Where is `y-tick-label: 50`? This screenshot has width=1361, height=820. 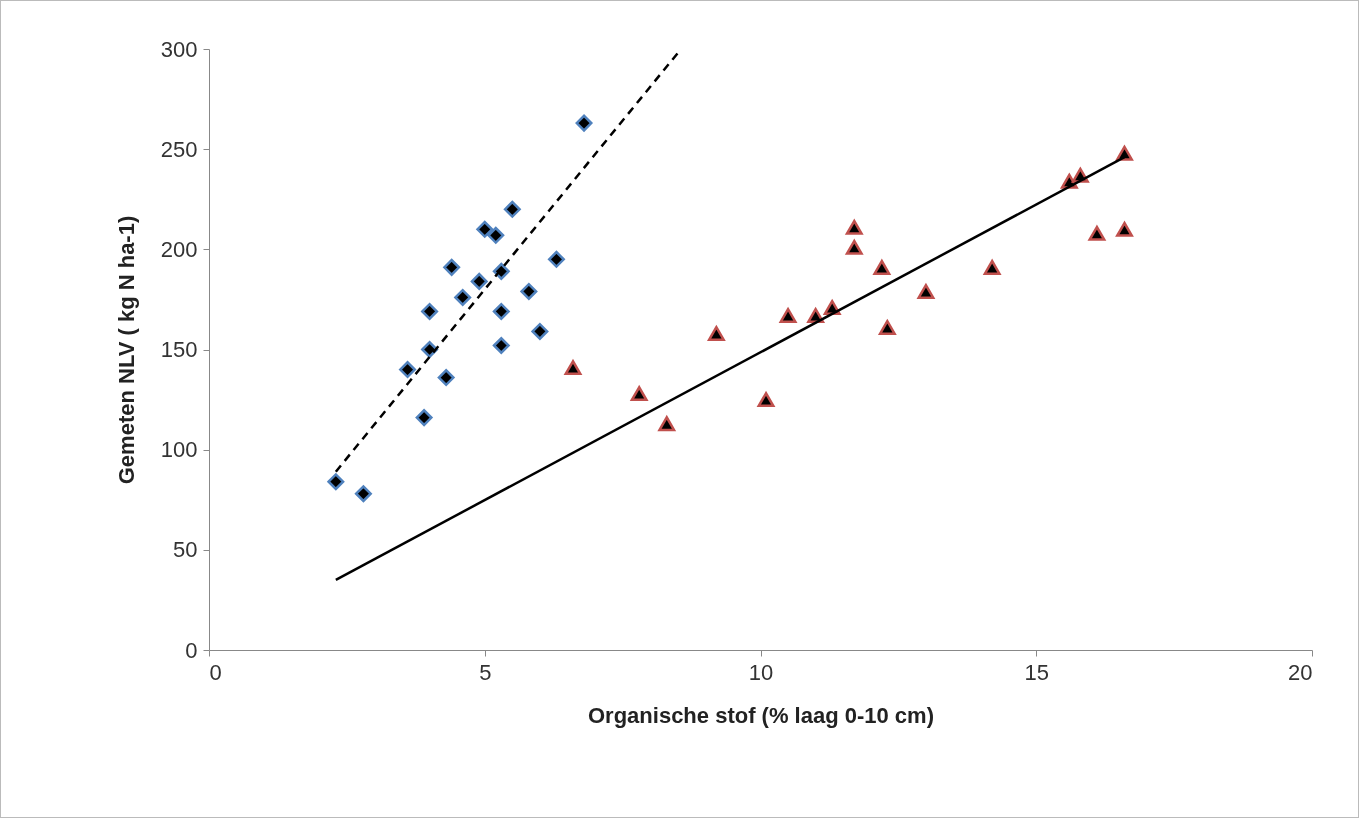
y-tick-label: 50 is located at coordinates (185, 550).